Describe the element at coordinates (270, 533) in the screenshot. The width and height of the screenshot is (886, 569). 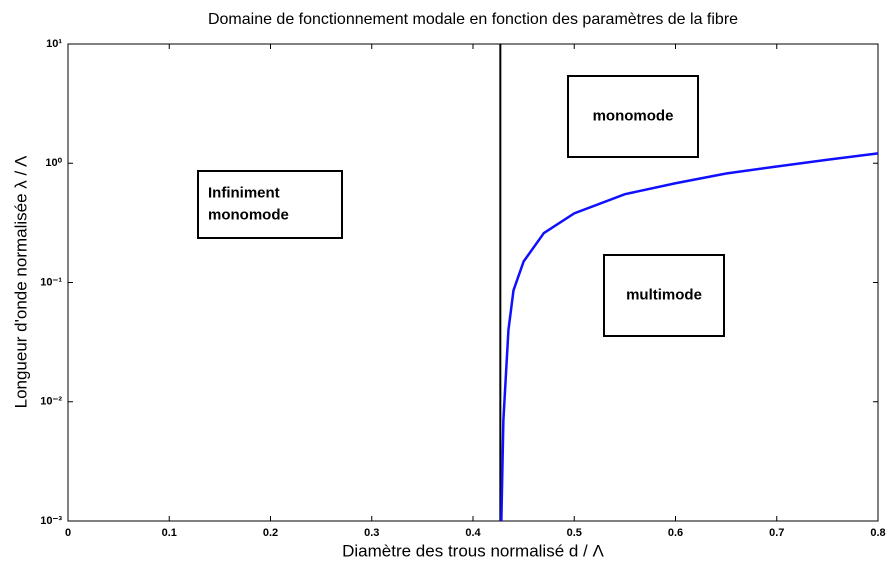
I see `x-tick-label: 0.2` at that location.